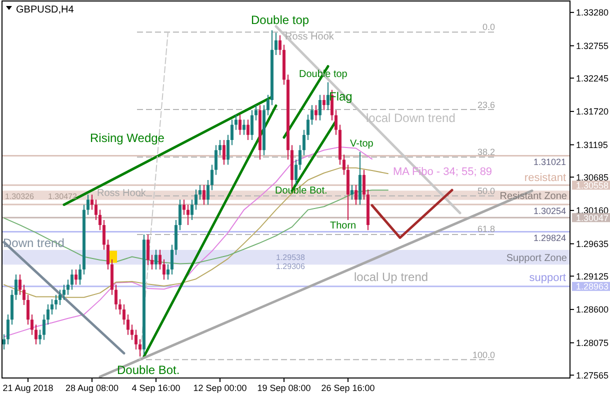 Image resolution: width=610 pixels, height=400 pixels. Describe the element at coordinates (92, 388) in the screenshot. I see `x-tick-label: 28 Aug 08:00` at that location.